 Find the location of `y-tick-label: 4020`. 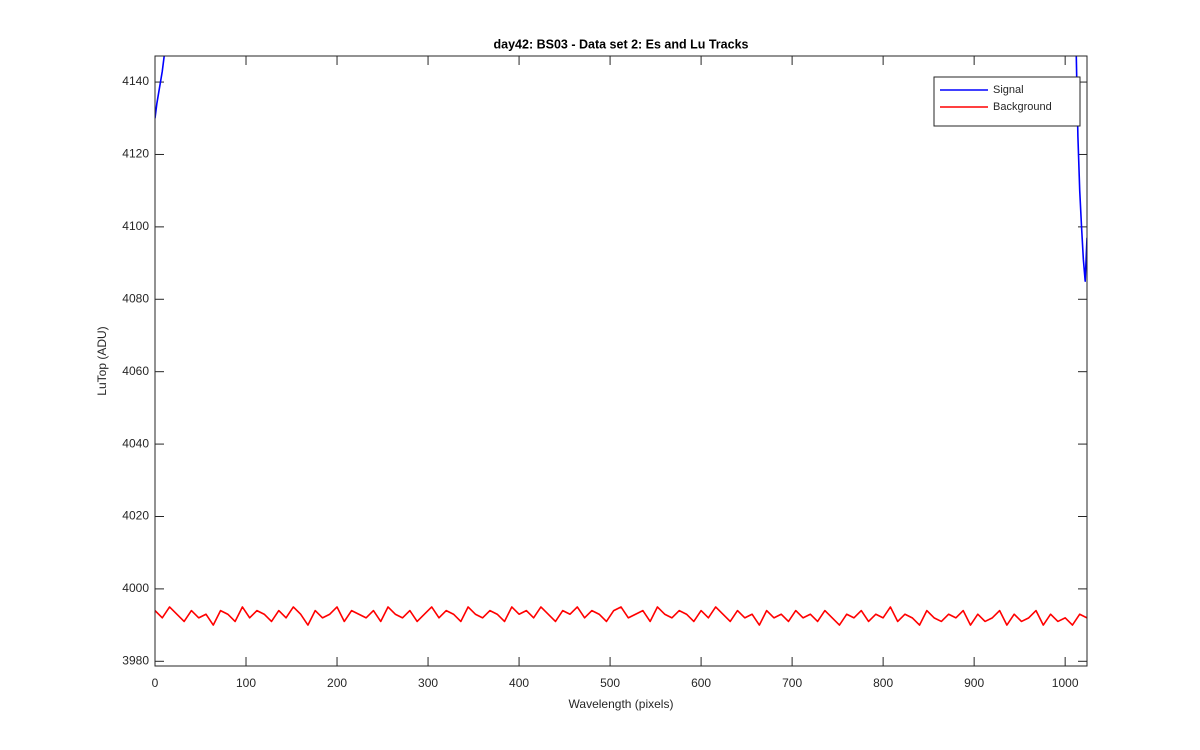

y-tick-label: 4020 is located at coordinates (135, 516).